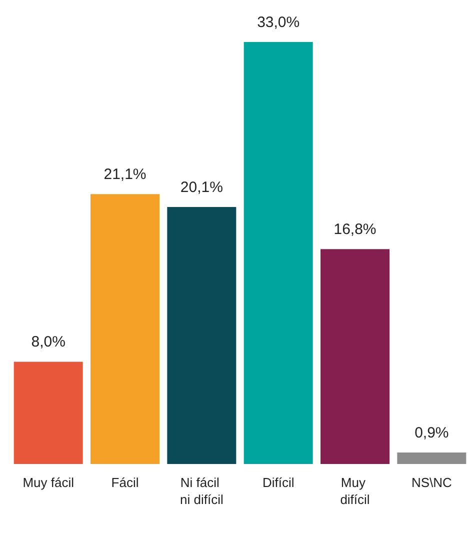 The height and width of the screenshot is (539, 470). What do you see at coordinates (278, 22) in the screenshot?
I see `data-label: 33,0%` at bounding box center [278, 22].